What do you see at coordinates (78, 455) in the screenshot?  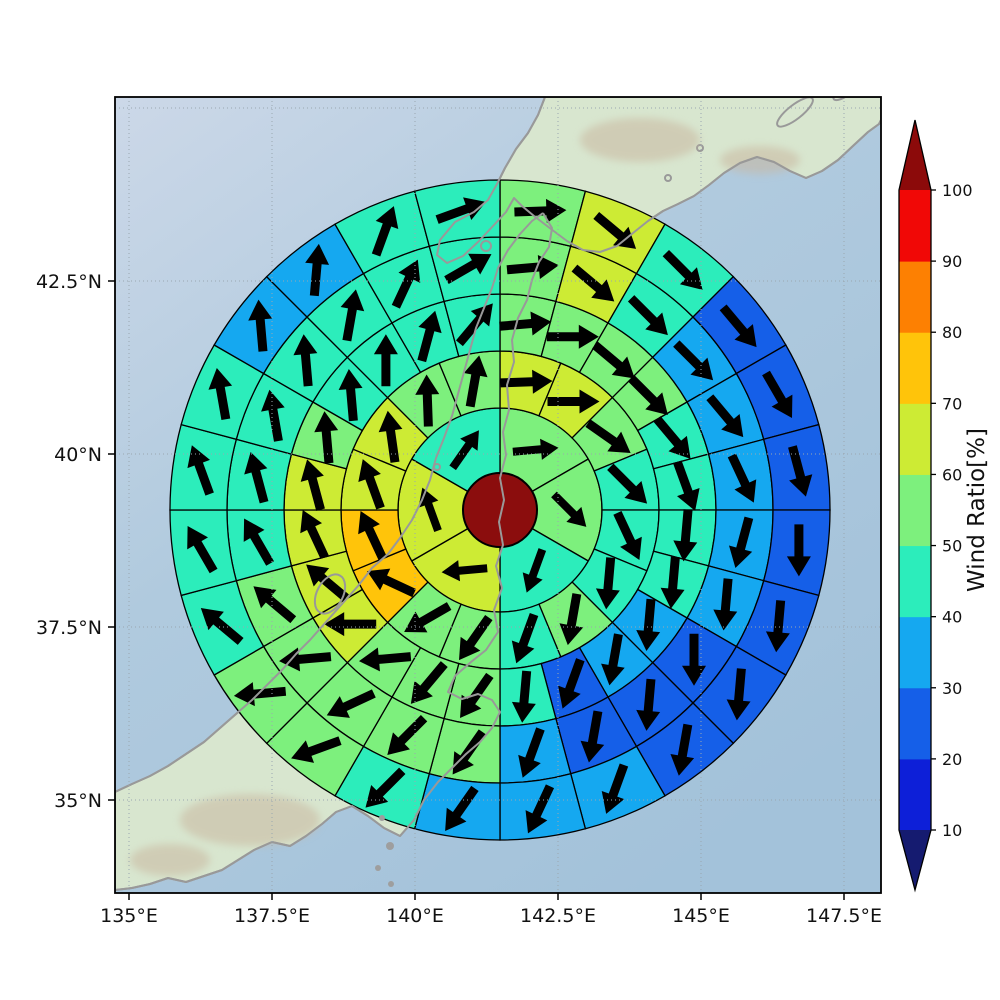 I see `y-tick-label: 40°N` at bounding box center [78, 455].